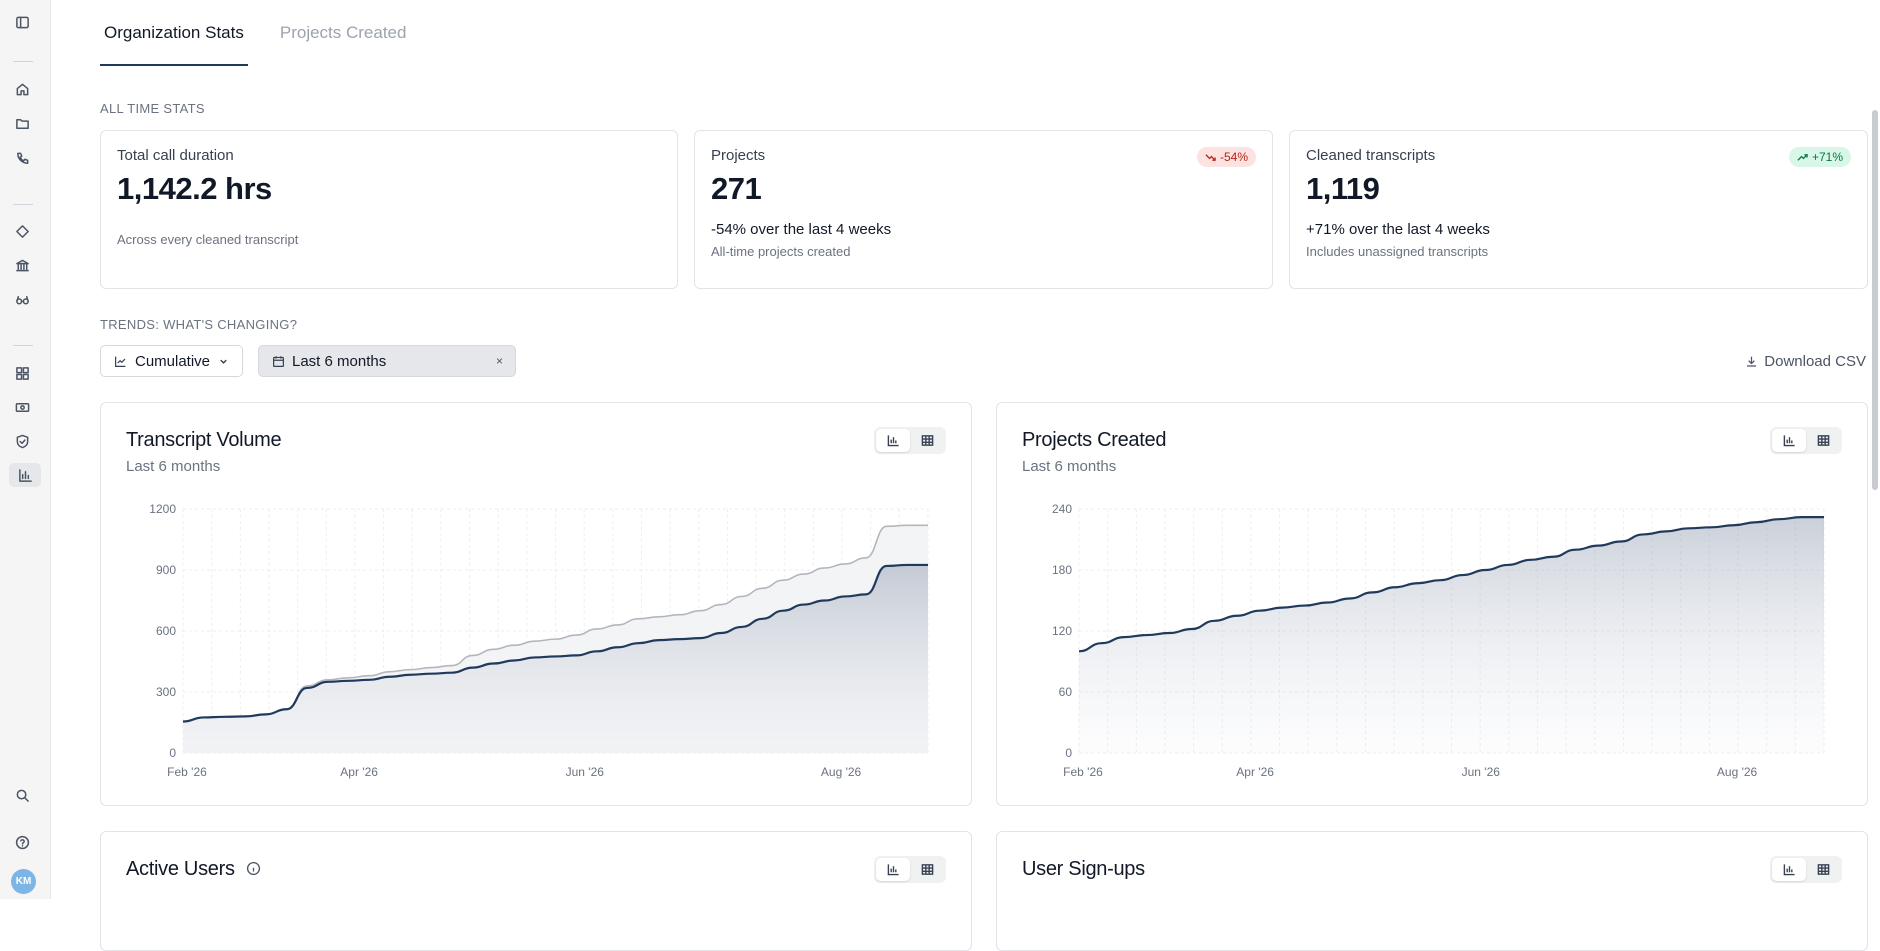  Describe the element at coordinates (1815, 361) in the screenshot. I see `download-label: Download CSV` at that location.